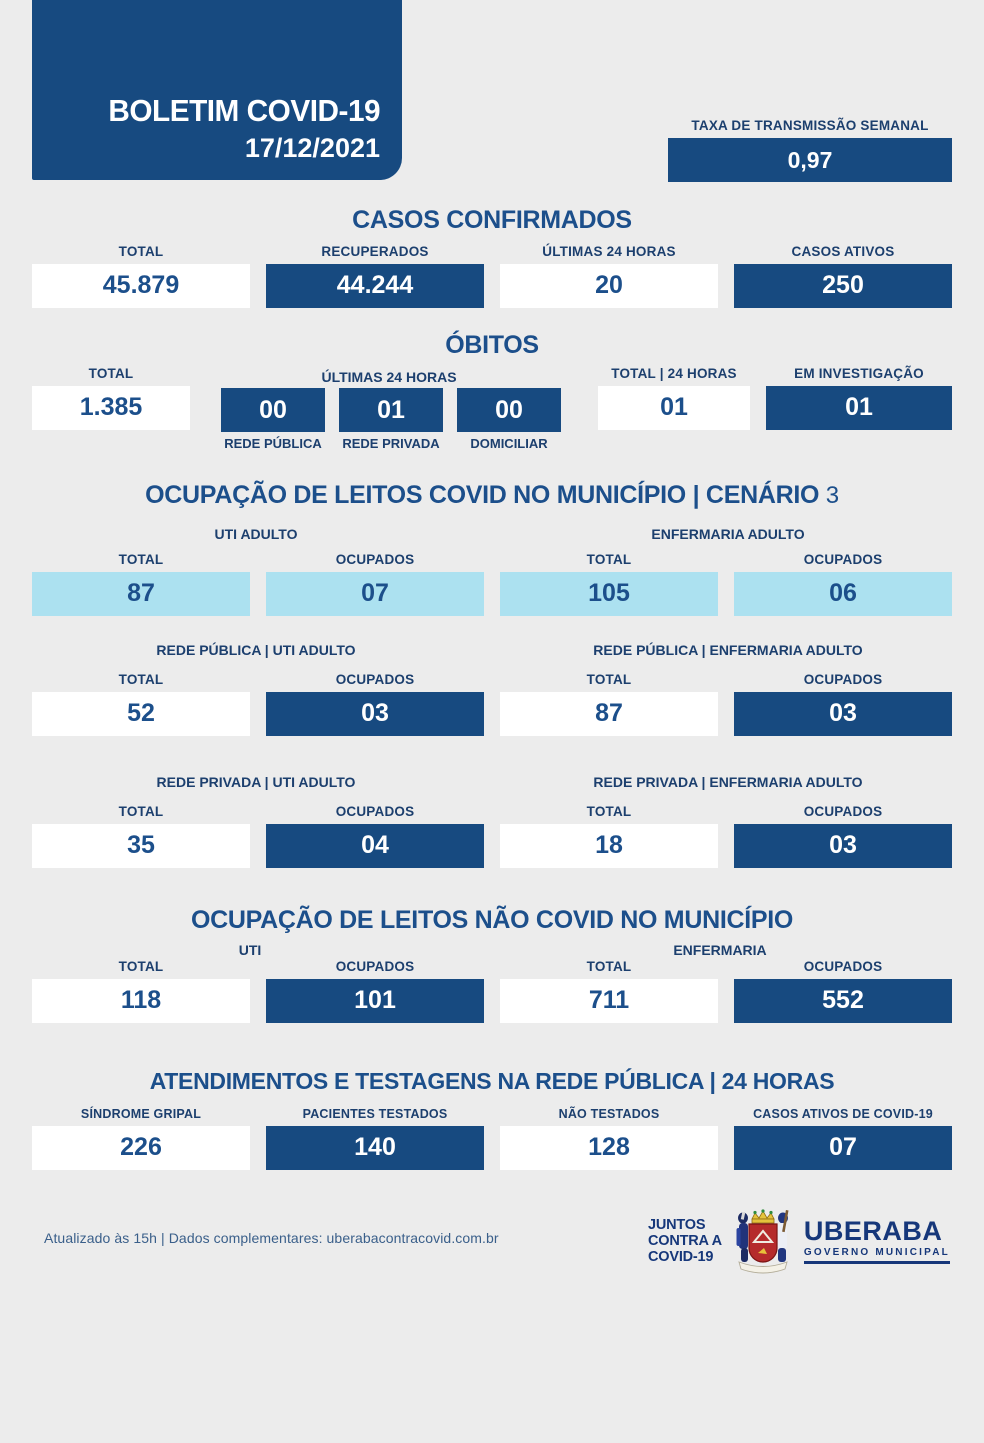  What do you see at coordinates (674, 407) in the screenshot?
I see `deaths-total24-value: 01` at bounding box center [674, 407].